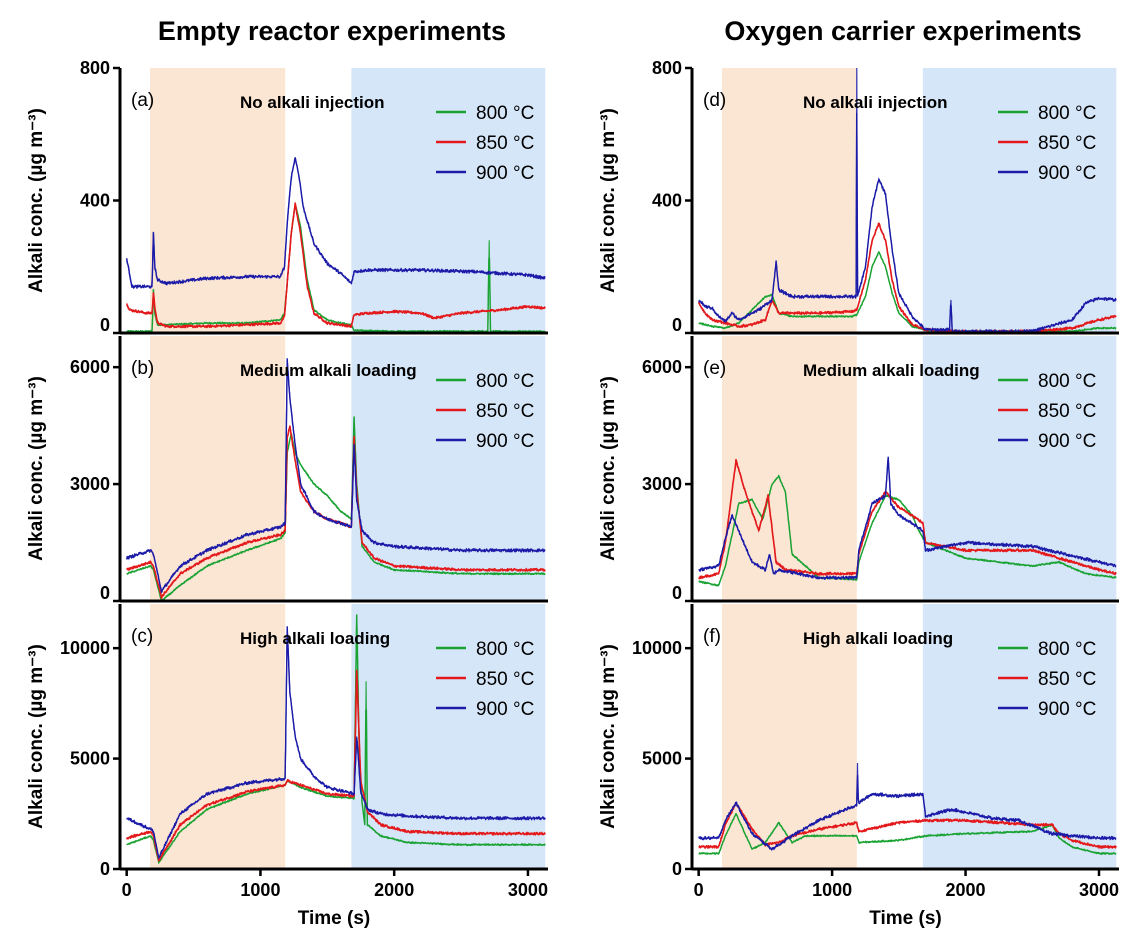 This screenshot has width=1123, height=941. Describe the element at coordinates (875, 102) in the screenshot. I see `panel-title-d: No alkali injection` at that location.